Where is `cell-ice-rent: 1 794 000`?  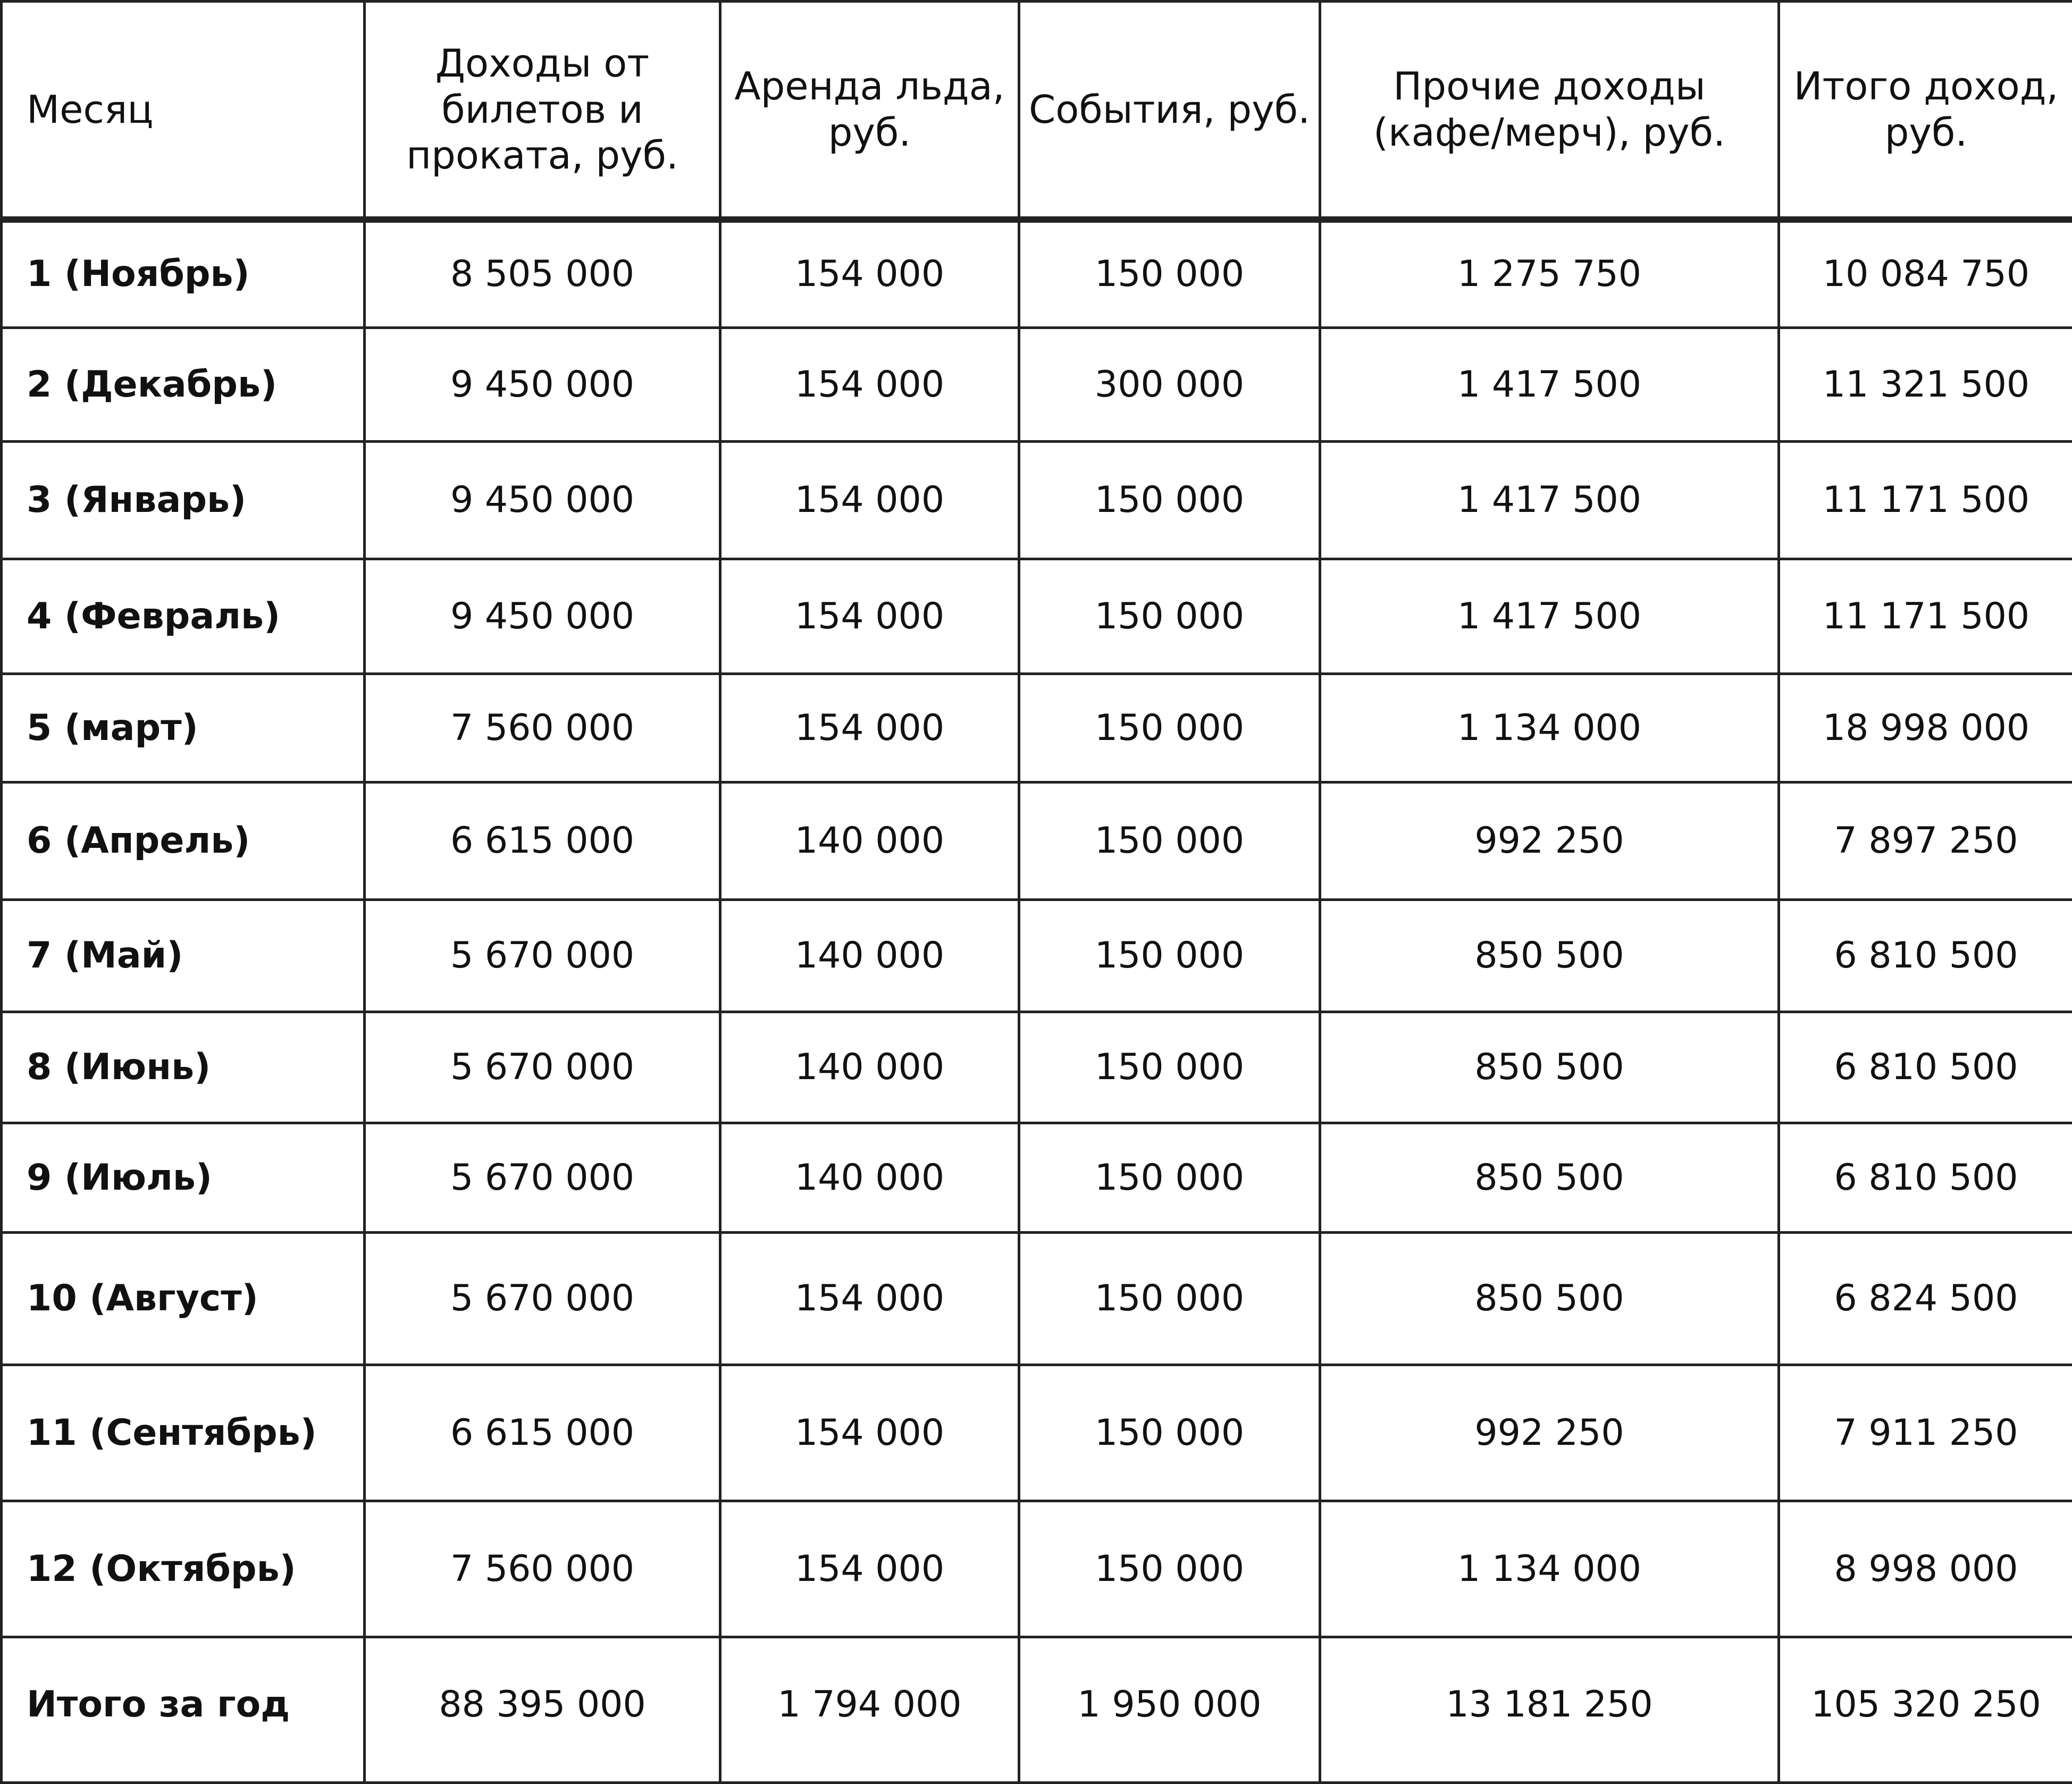
cell-ice-rent: 1 794 000 is located at coordinates (869, 1710).